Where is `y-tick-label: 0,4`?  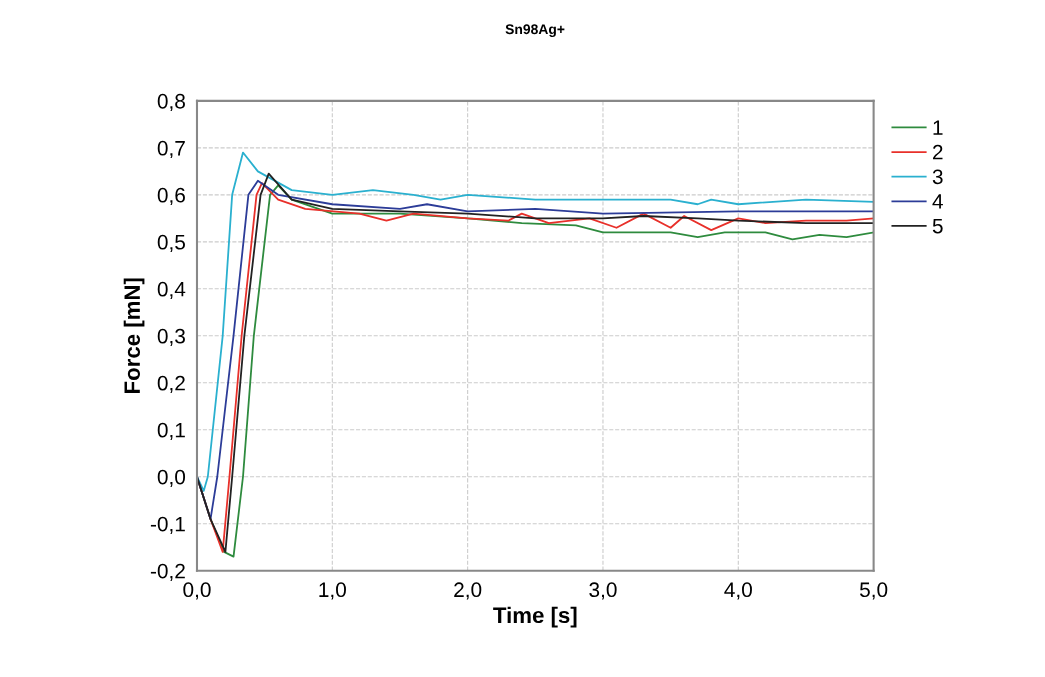 y-tick-label: 0,4 is located at coordinates (171, 290).